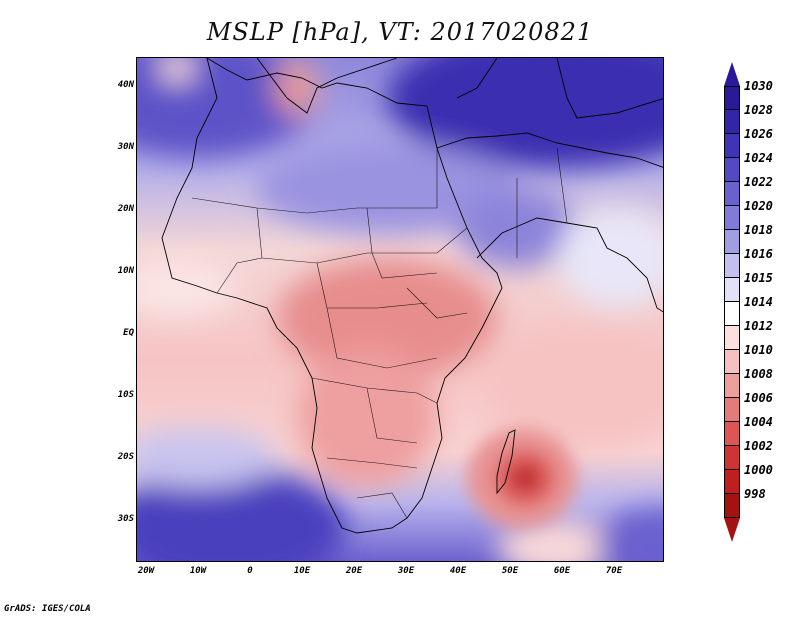 The height and width of the screenshot is (618, 800). What do you see at coordinates (146, 571) in the screenshot?
I see `x-tick-20w: 20W` at bounding box center [146, 571].